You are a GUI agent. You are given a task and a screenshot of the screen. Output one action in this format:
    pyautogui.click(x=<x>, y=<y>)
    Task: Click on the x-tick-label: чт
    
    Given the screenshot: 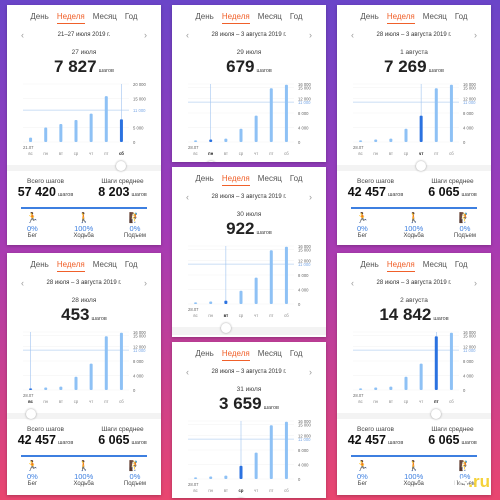 What is the action you would take?
    pyautogui.click(x=91, y=401)
    